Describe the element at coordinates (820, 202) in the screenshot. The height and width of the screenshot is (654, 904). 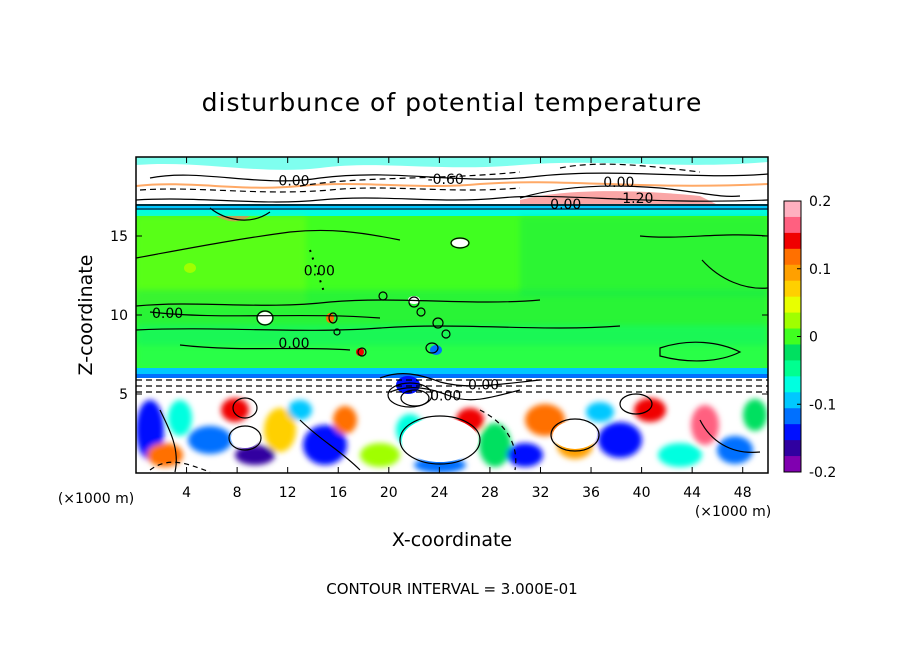
I see `colorbar-tick-label: 0.2` at that location.